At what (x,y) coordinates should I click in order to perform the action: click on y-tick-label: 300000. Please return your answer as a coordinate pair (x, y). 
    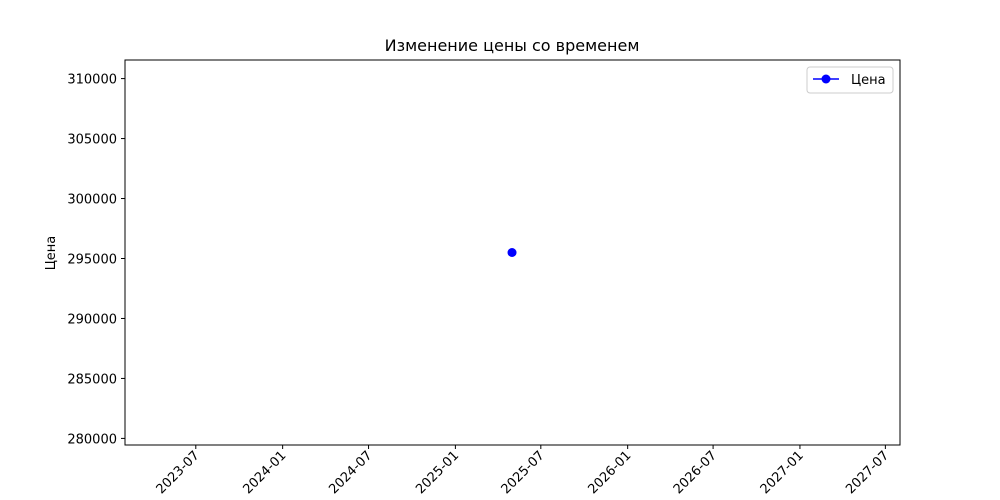
    Looking at the image, I should click on (92, 200).